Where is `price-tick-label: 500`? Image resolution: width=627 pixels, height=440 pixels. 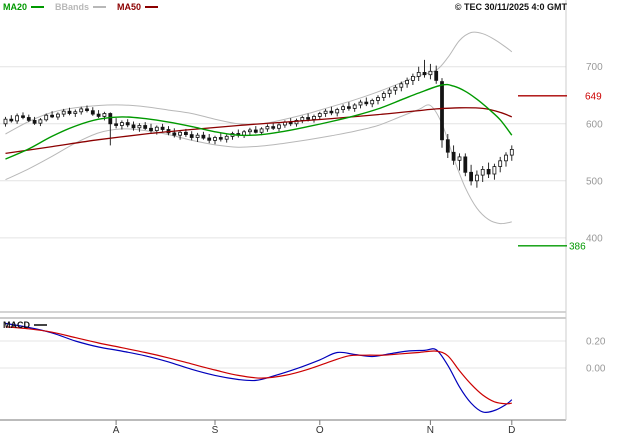
price-tick-label: 500 is located at coordinates (594, 181).